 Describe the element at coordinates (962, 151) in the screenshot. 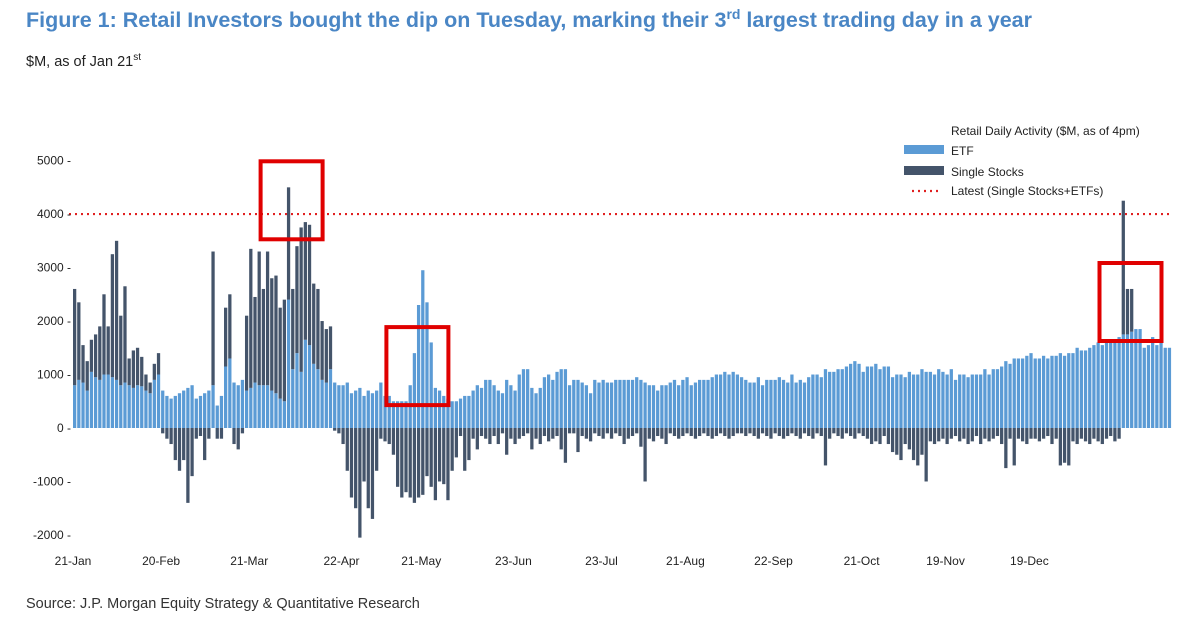

I see `legend-etf-label: ETF` at that location.